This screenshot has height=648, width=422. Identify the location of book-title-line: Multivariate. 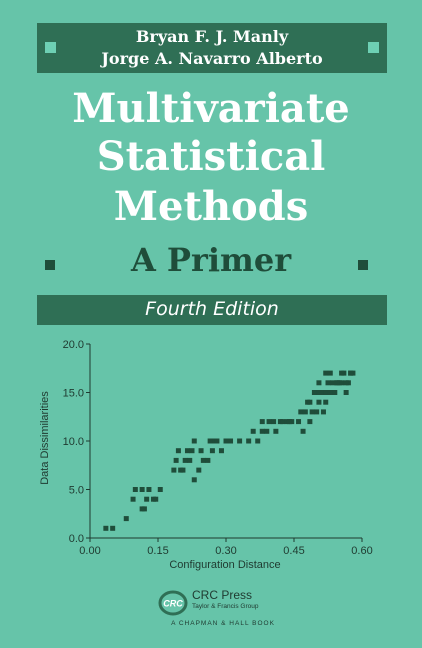
(211, 108).